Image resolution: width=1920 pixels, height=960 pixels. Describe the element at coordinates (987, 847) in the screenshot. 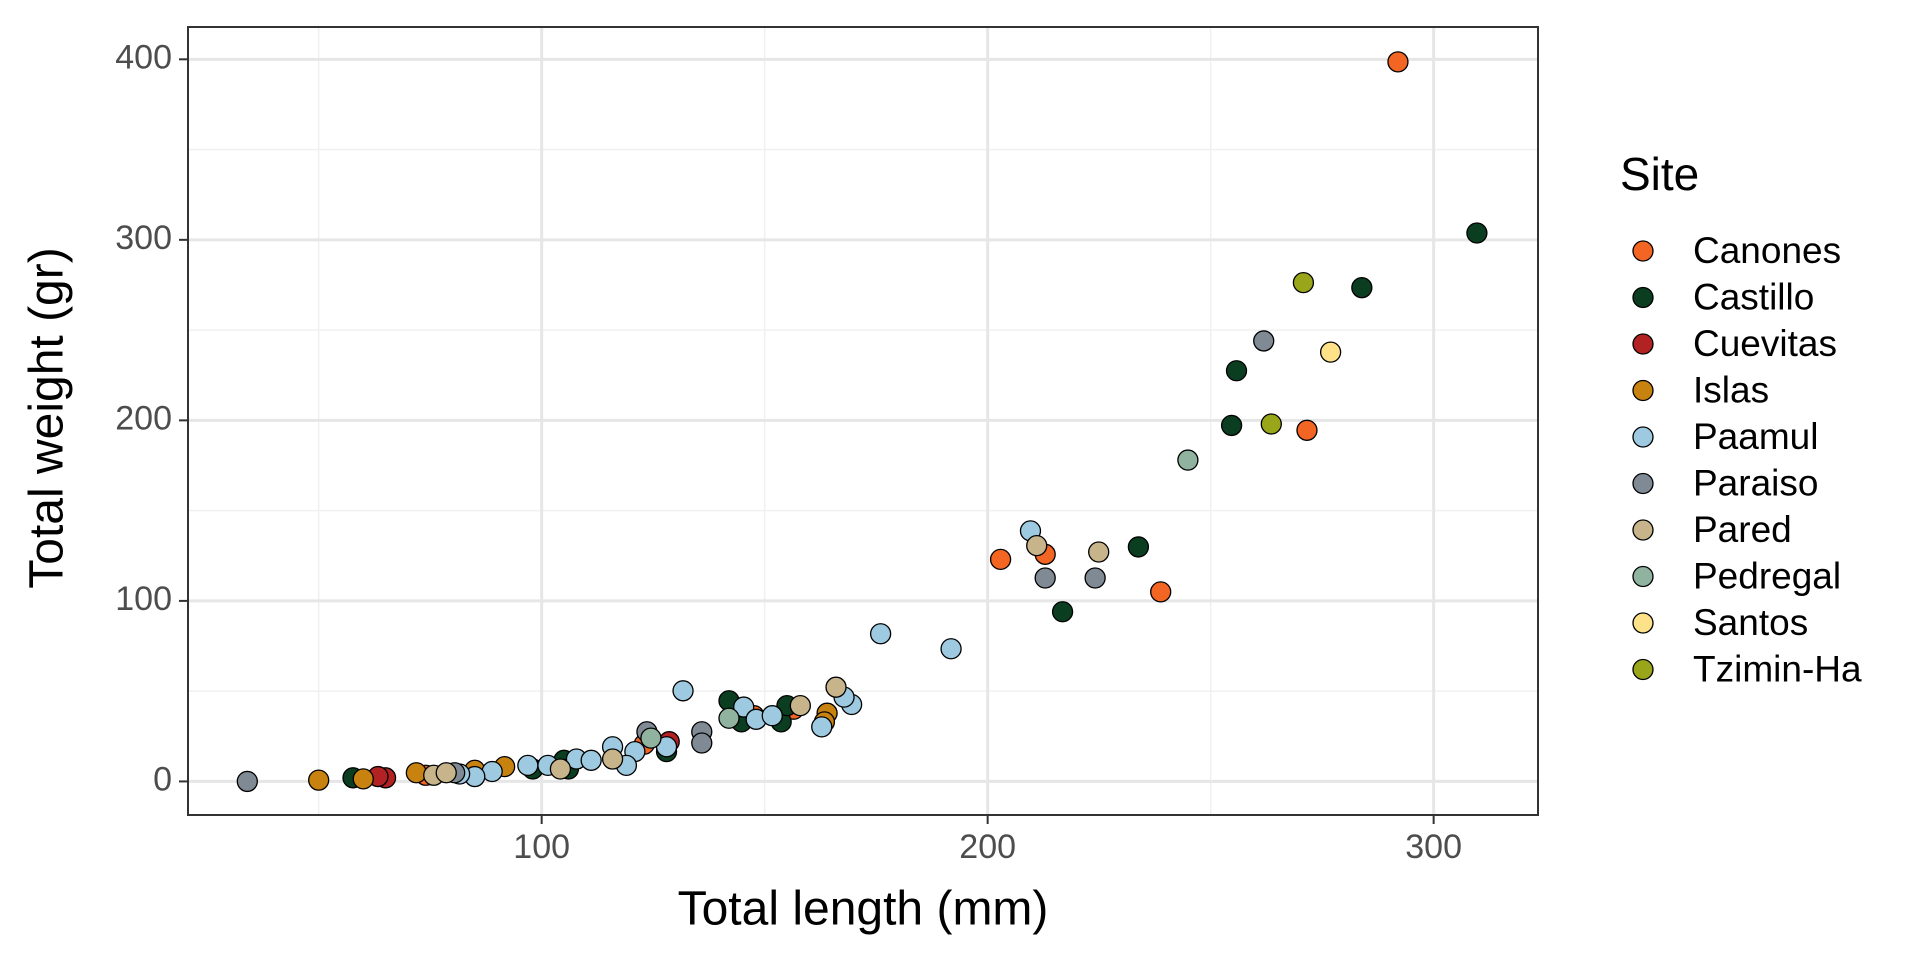

I see `x-tick-label: 200` at that location.